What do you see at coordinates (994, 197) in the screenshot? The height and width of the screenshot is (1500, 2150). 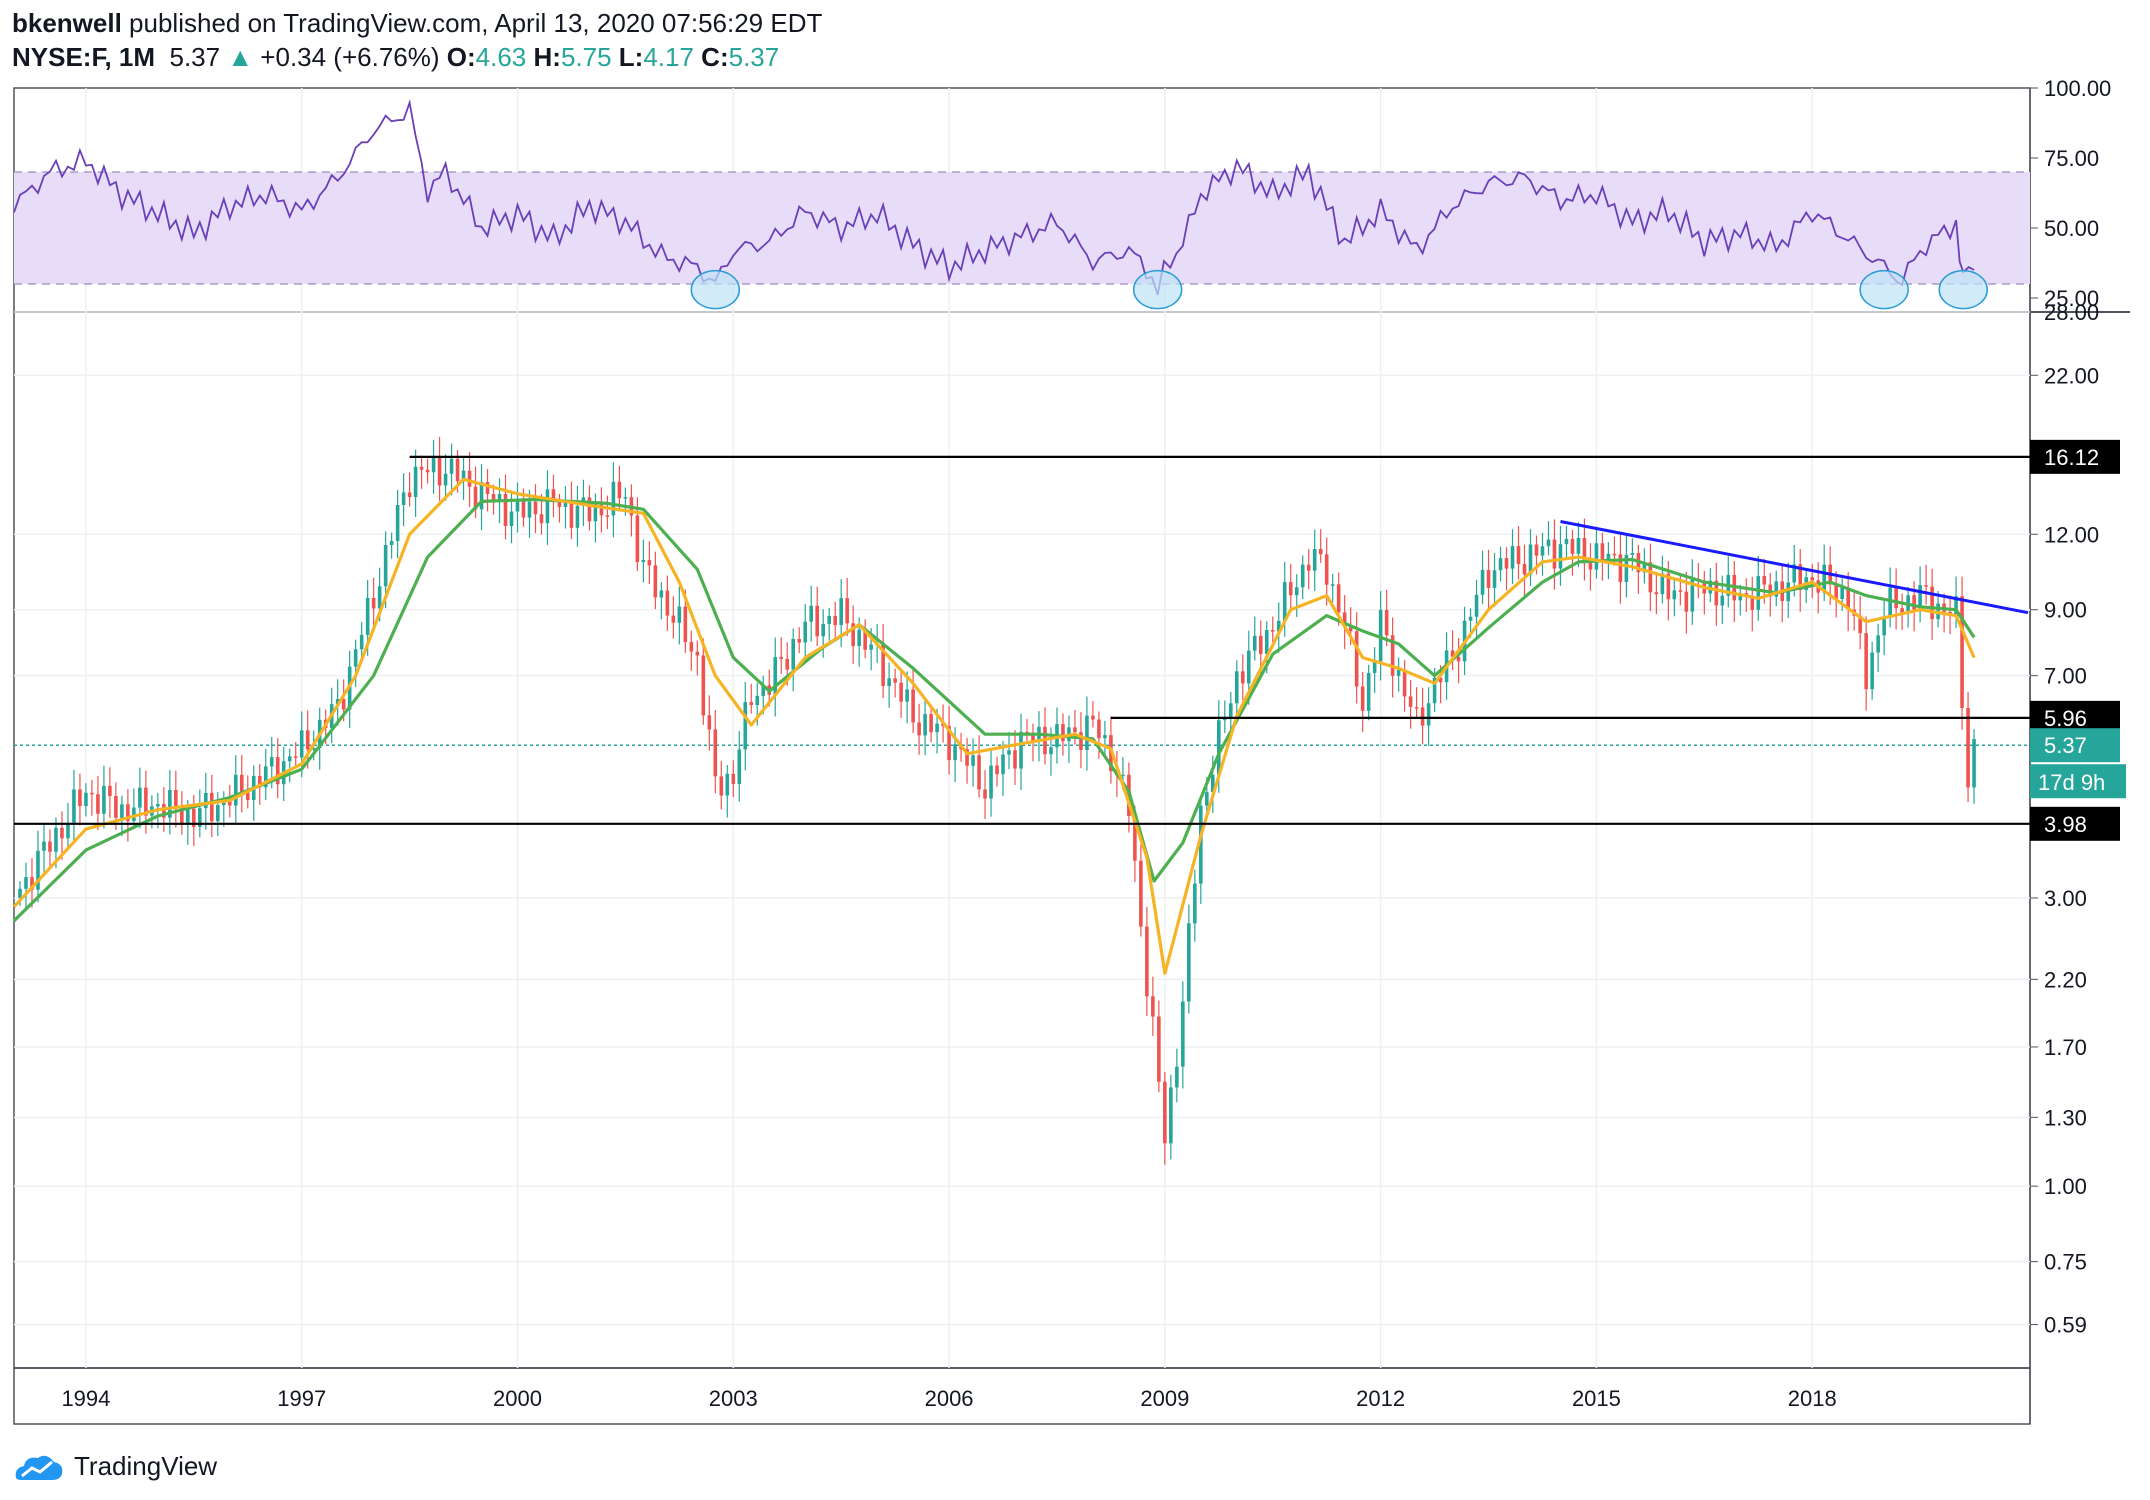 I see `rsi-line` at bounding box center [994, 197].